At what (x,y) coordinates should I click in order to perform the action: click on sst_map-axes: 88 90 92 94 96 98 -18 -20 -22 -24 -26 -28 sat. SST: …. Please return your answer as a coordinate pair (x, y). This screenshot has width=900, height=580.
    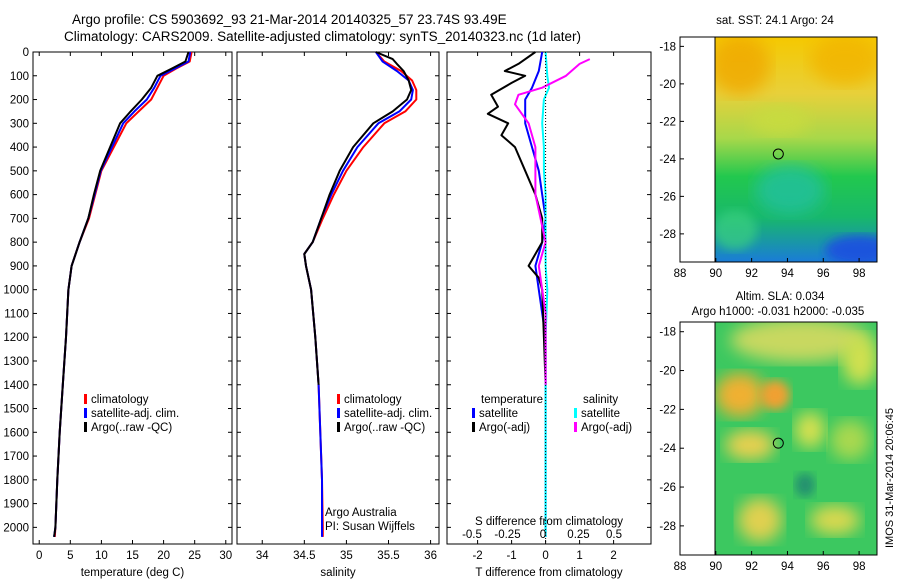
    Looking at the image, I should click on (768, 147).